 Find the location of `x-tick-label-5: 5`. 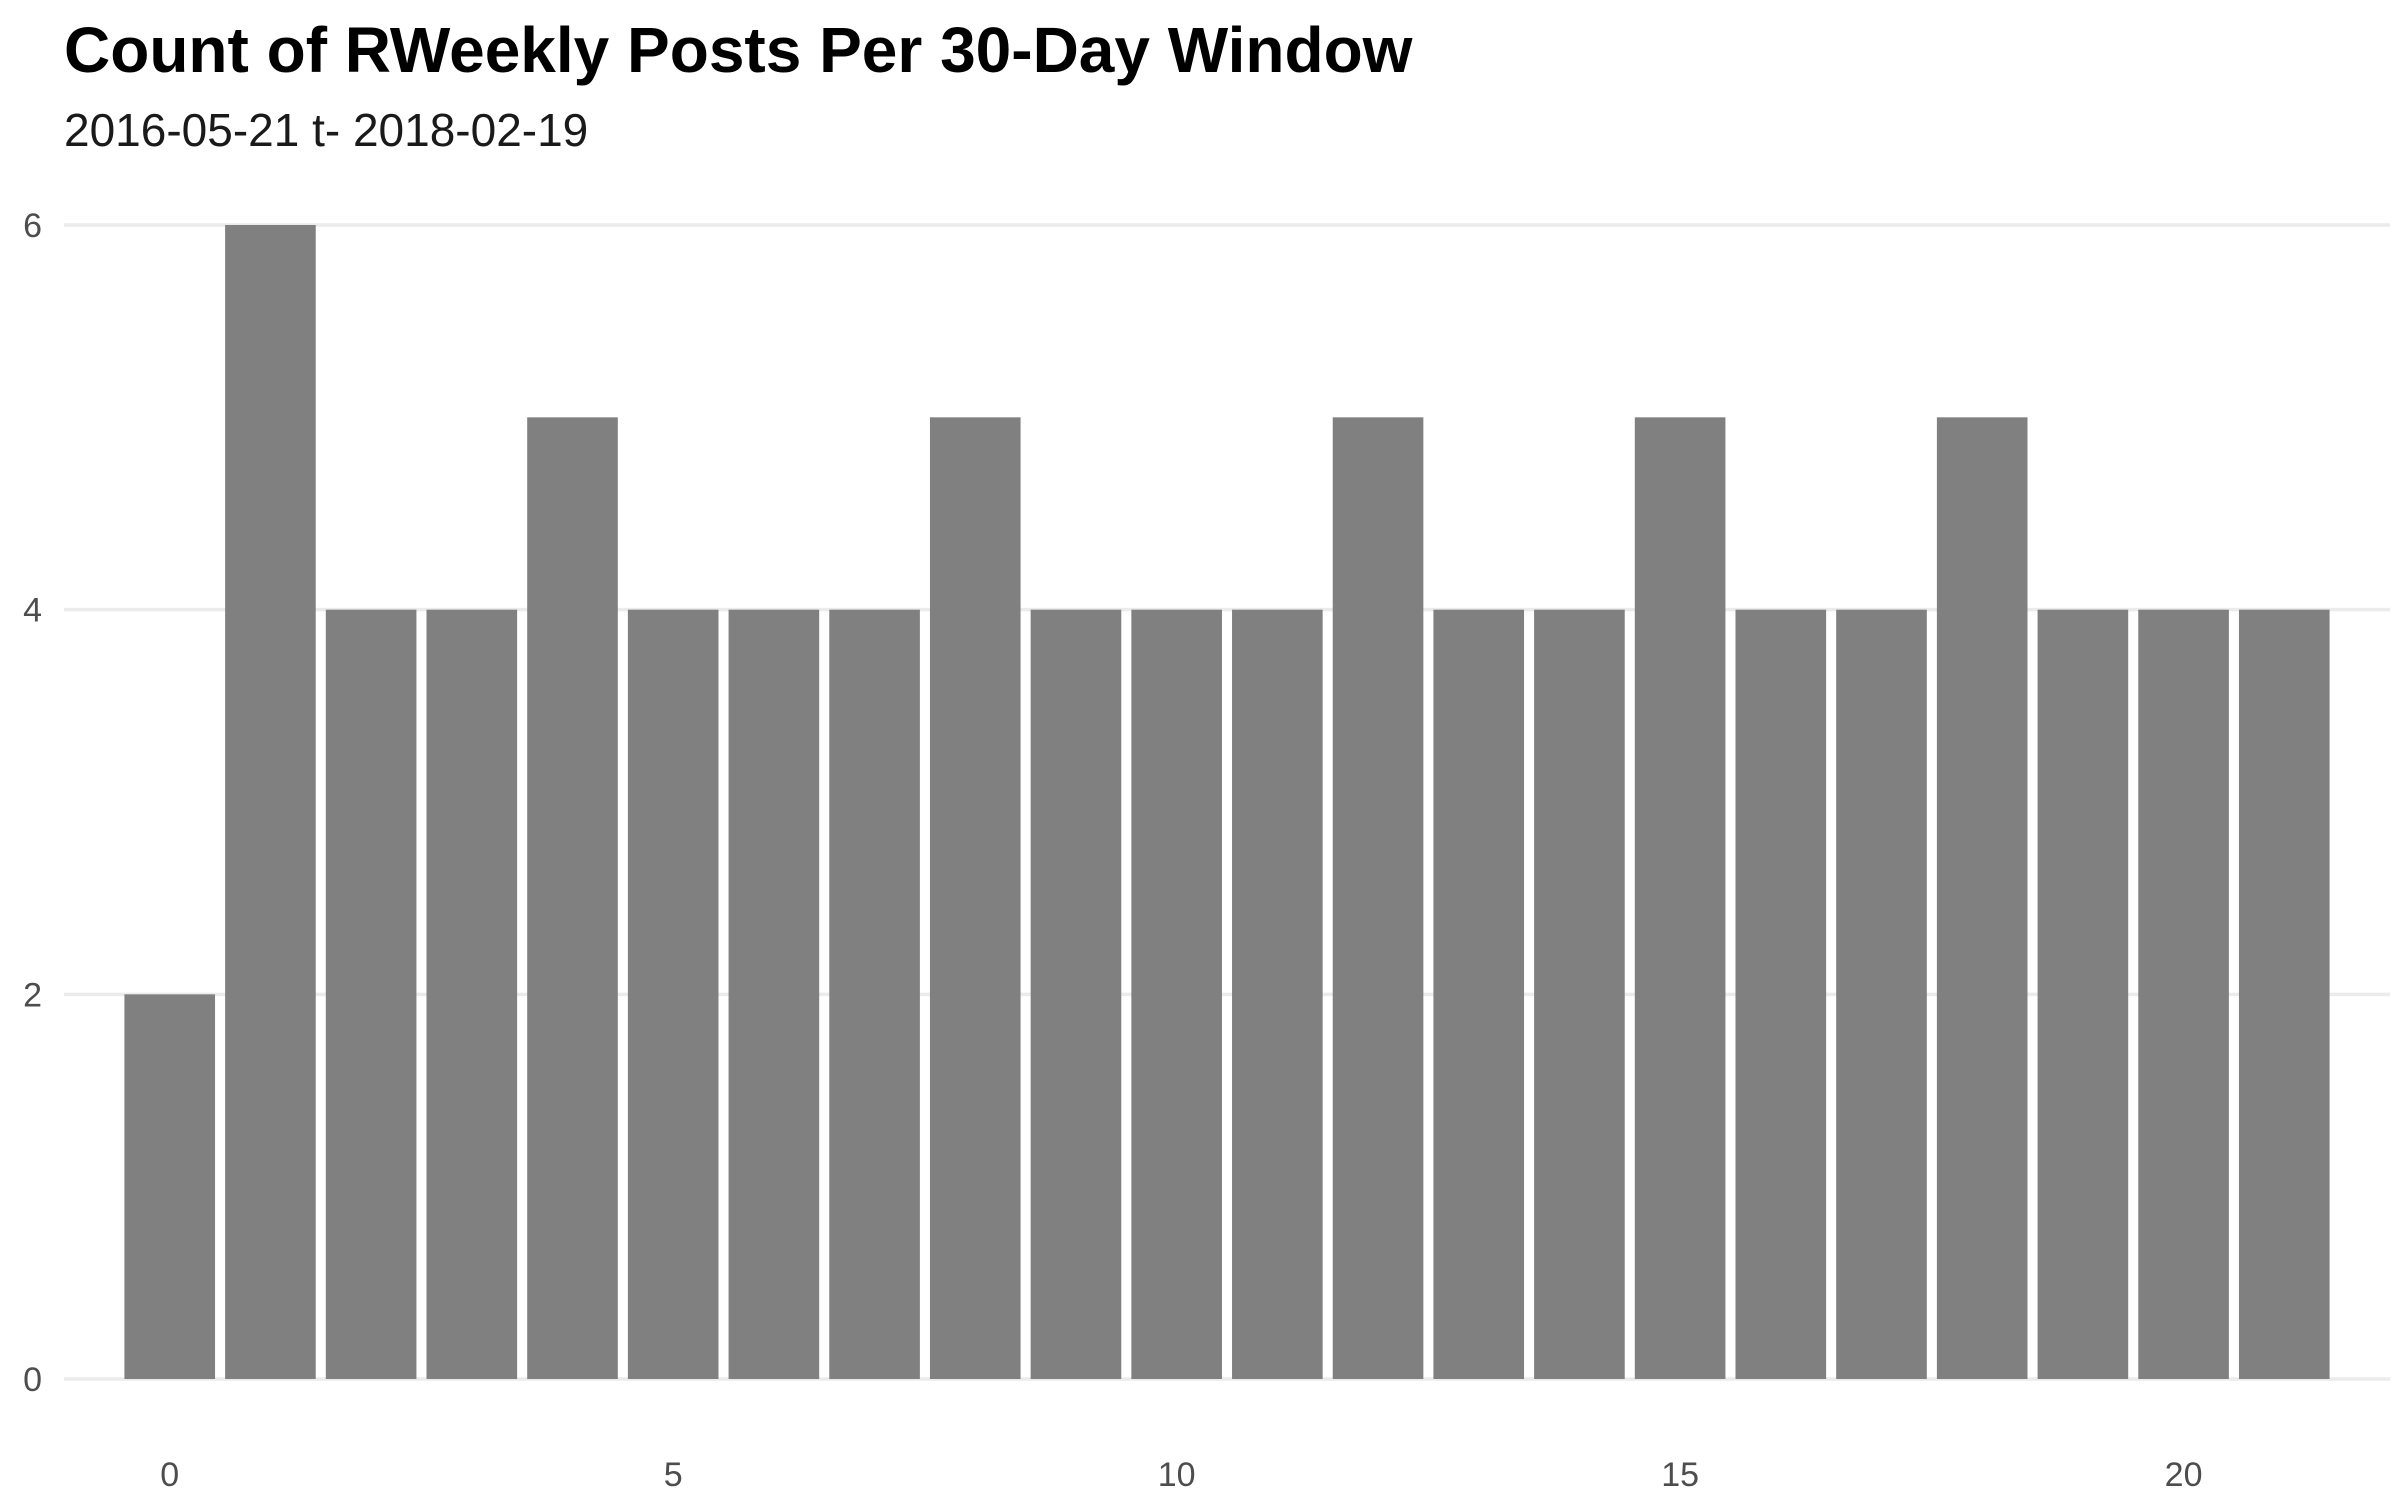

x-tick-label-5: 5 is located at coordinates (673, 1475).